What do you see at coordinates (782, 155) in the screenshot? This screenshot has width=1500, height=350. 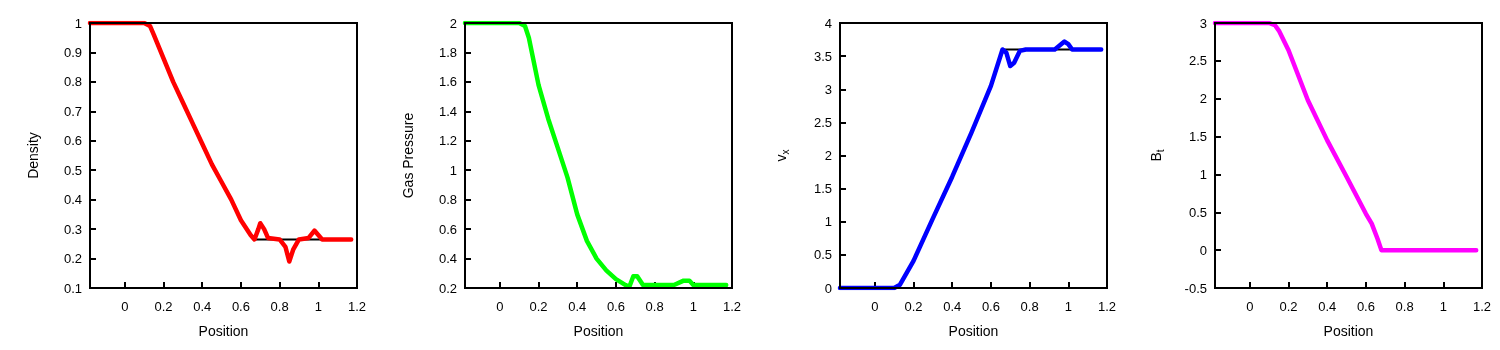 I see `y-axis-title: vx` at bounding box center [782, 155].